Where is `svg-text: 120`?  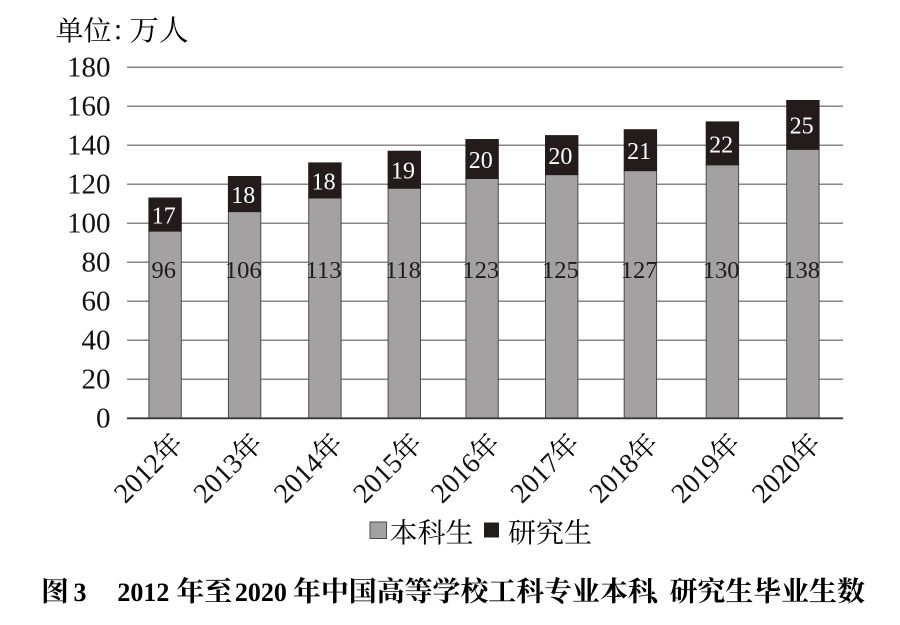 svg-text: 120 is located at coordinates (89, 185).